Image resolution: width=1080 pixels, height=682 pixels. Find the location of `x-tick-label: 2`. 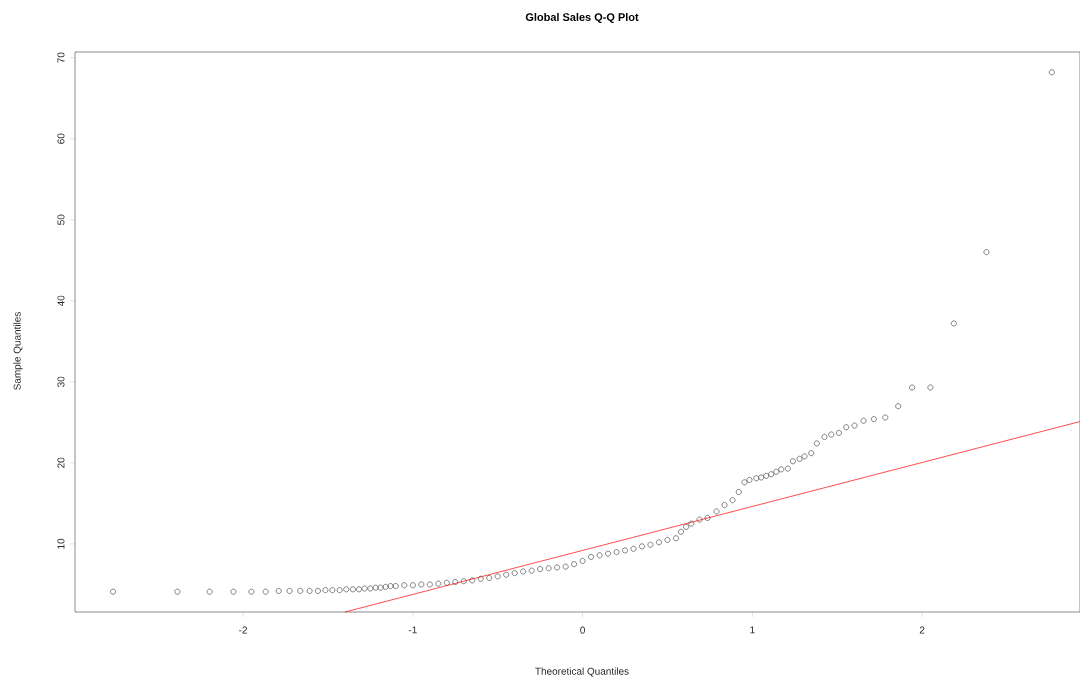

x-tick-label: 2 is located at coordinates (922, 630).